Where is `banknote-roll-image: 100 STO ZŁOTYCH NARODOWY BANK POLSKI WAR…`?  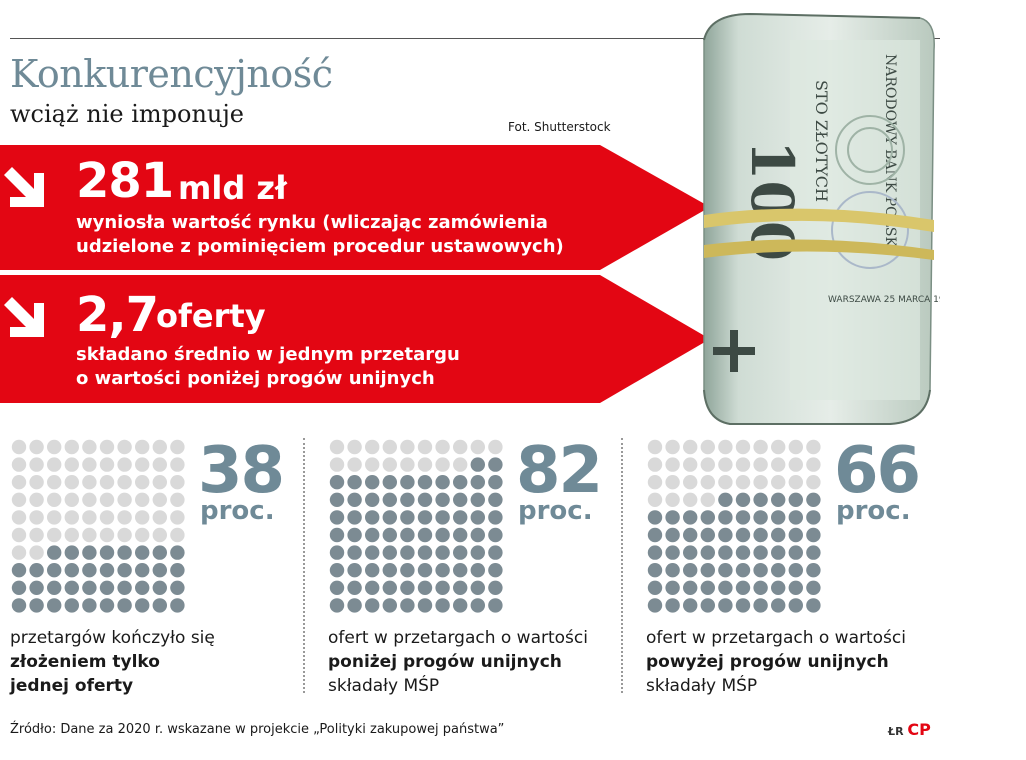 banknote-roll-image: 100 STO ZŁOTYCH NARODOWY BANK POLSKI WAR… is located at coordinates (821, 218).